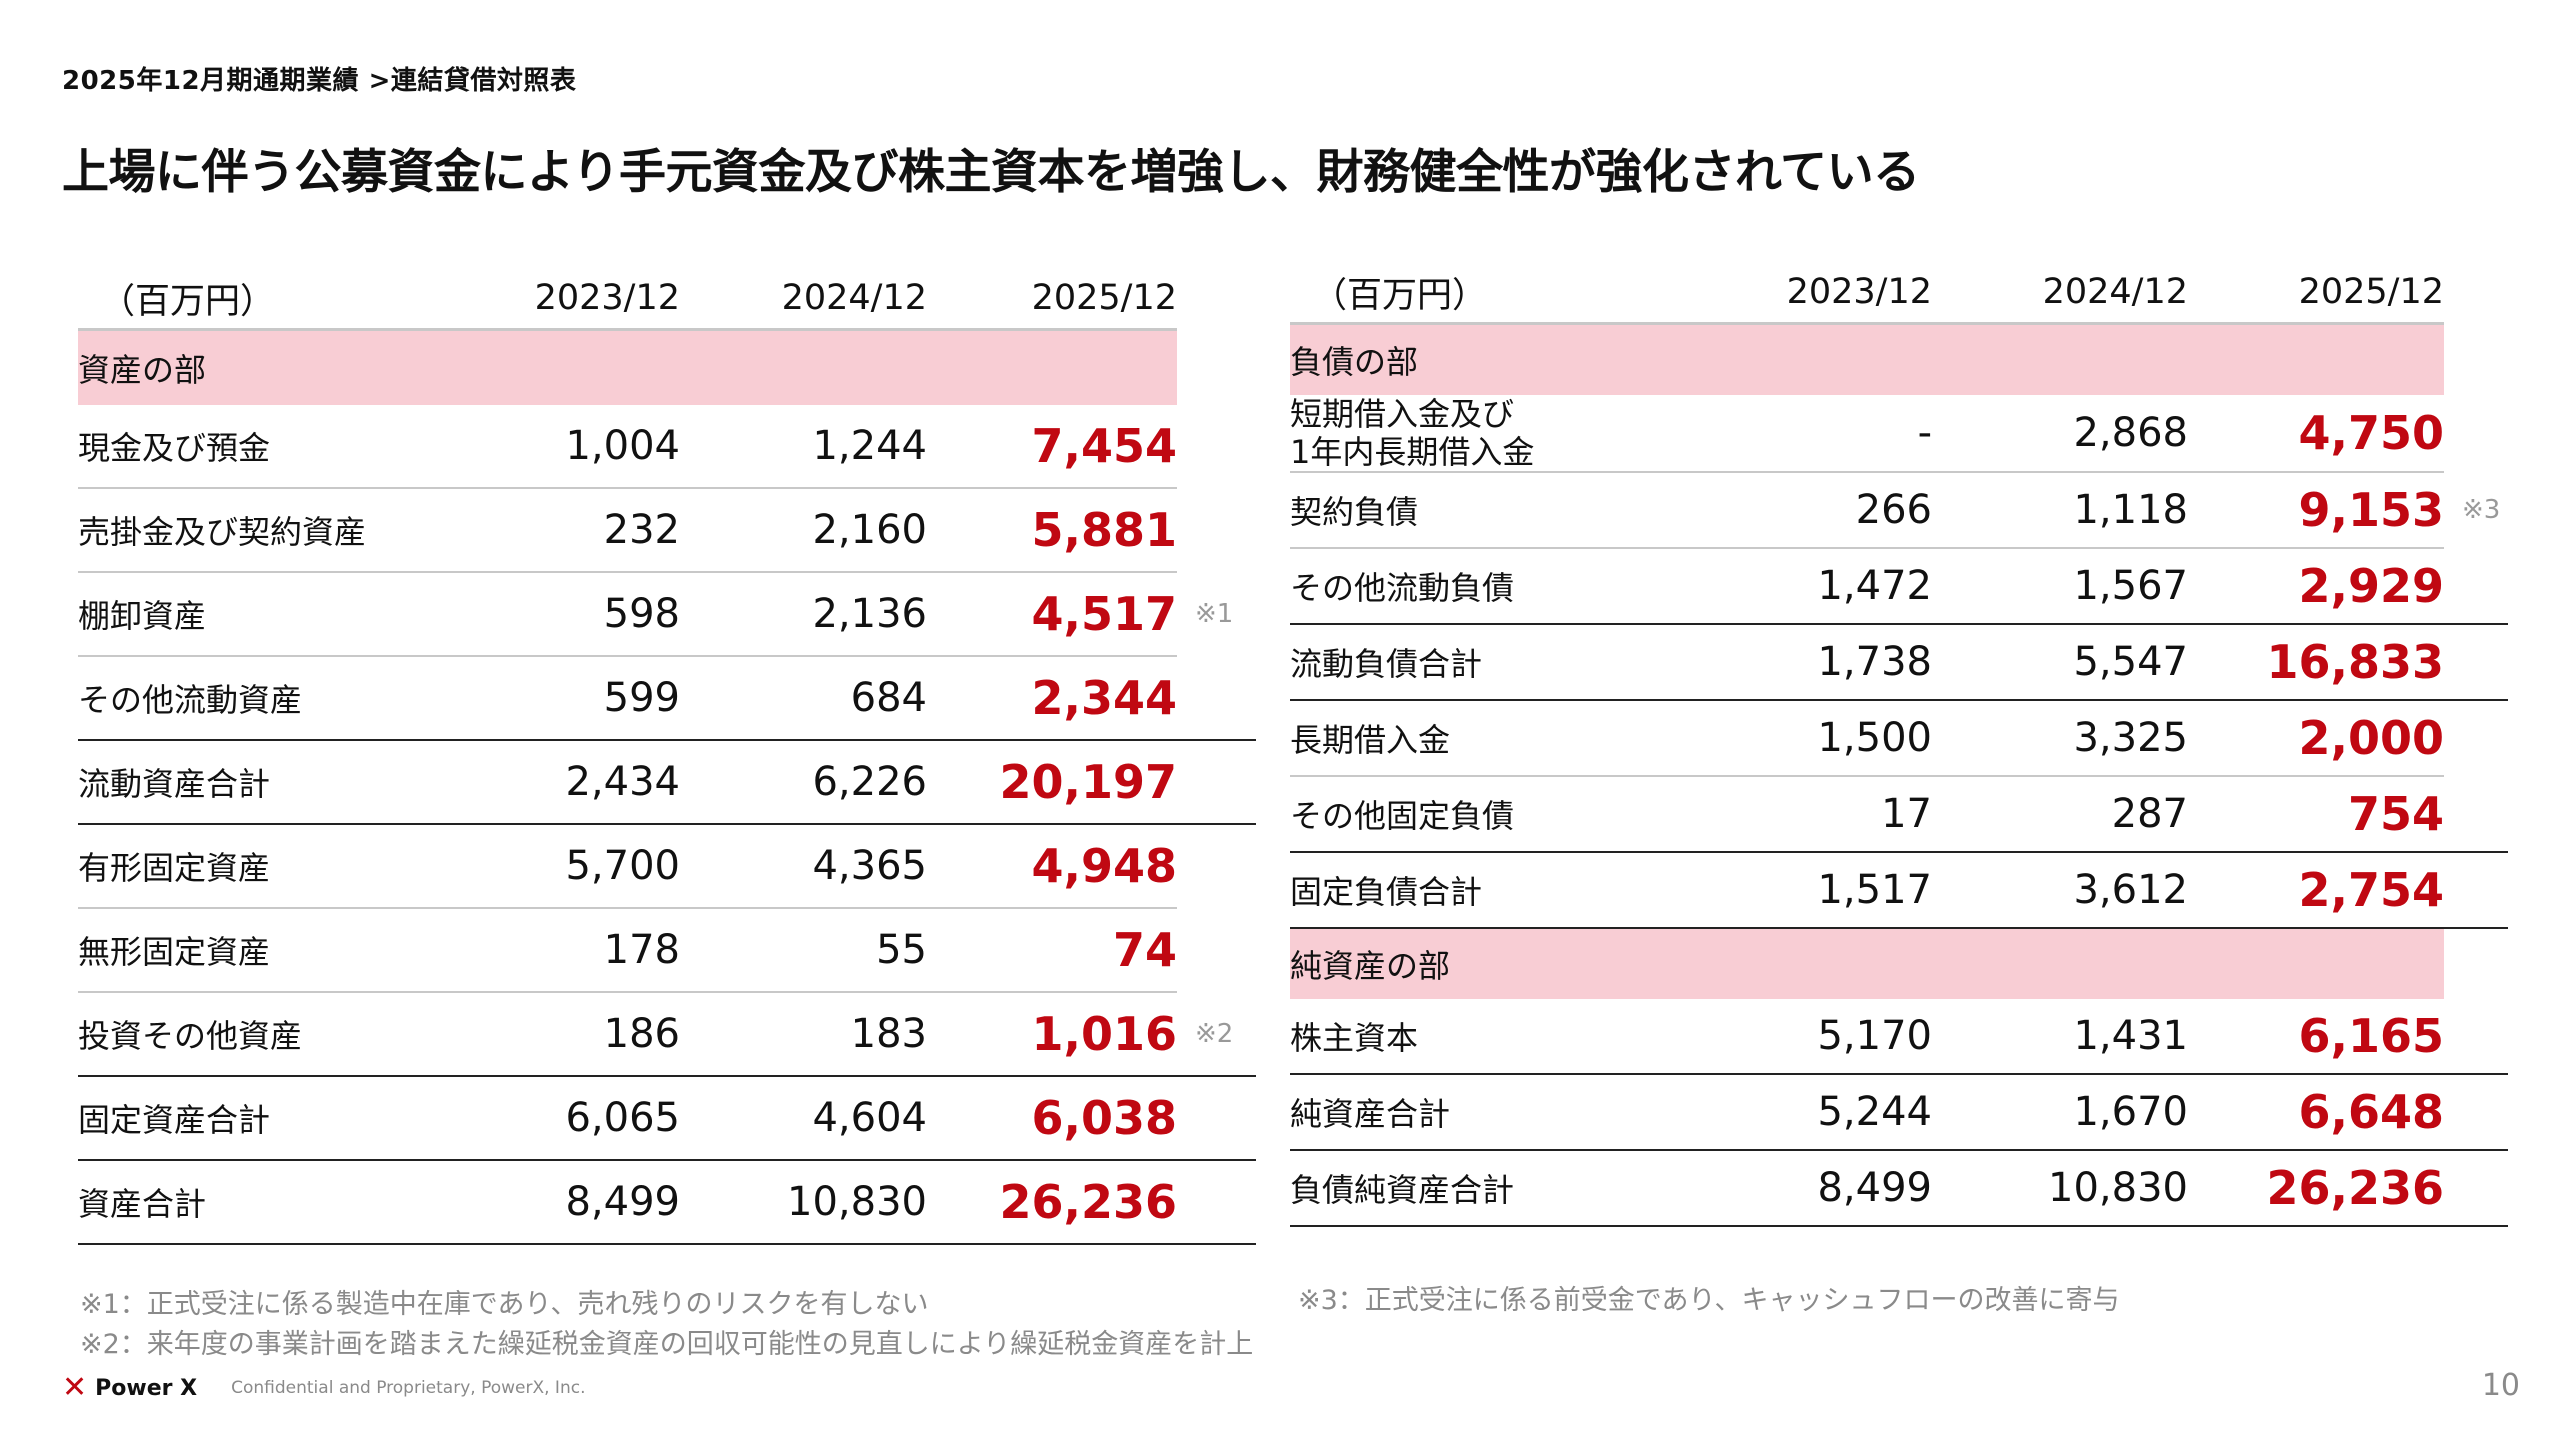  I want to click on value-2025: 1,016, so click(1052, 1034).